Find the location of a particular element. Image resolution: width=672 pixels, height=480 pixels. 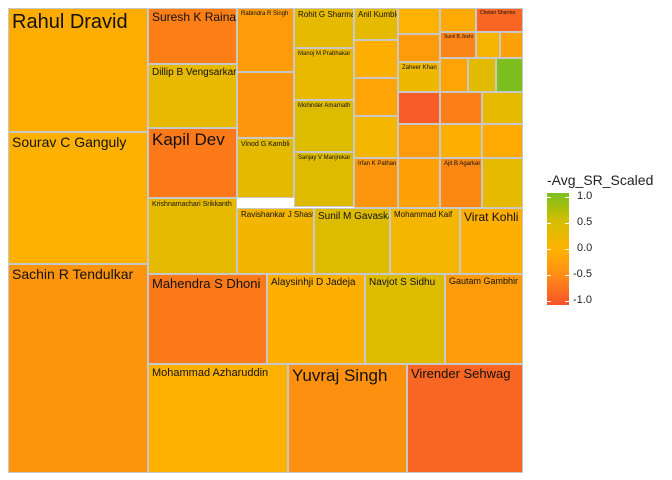

legend-color-bar is located at coordinates (558, 249).